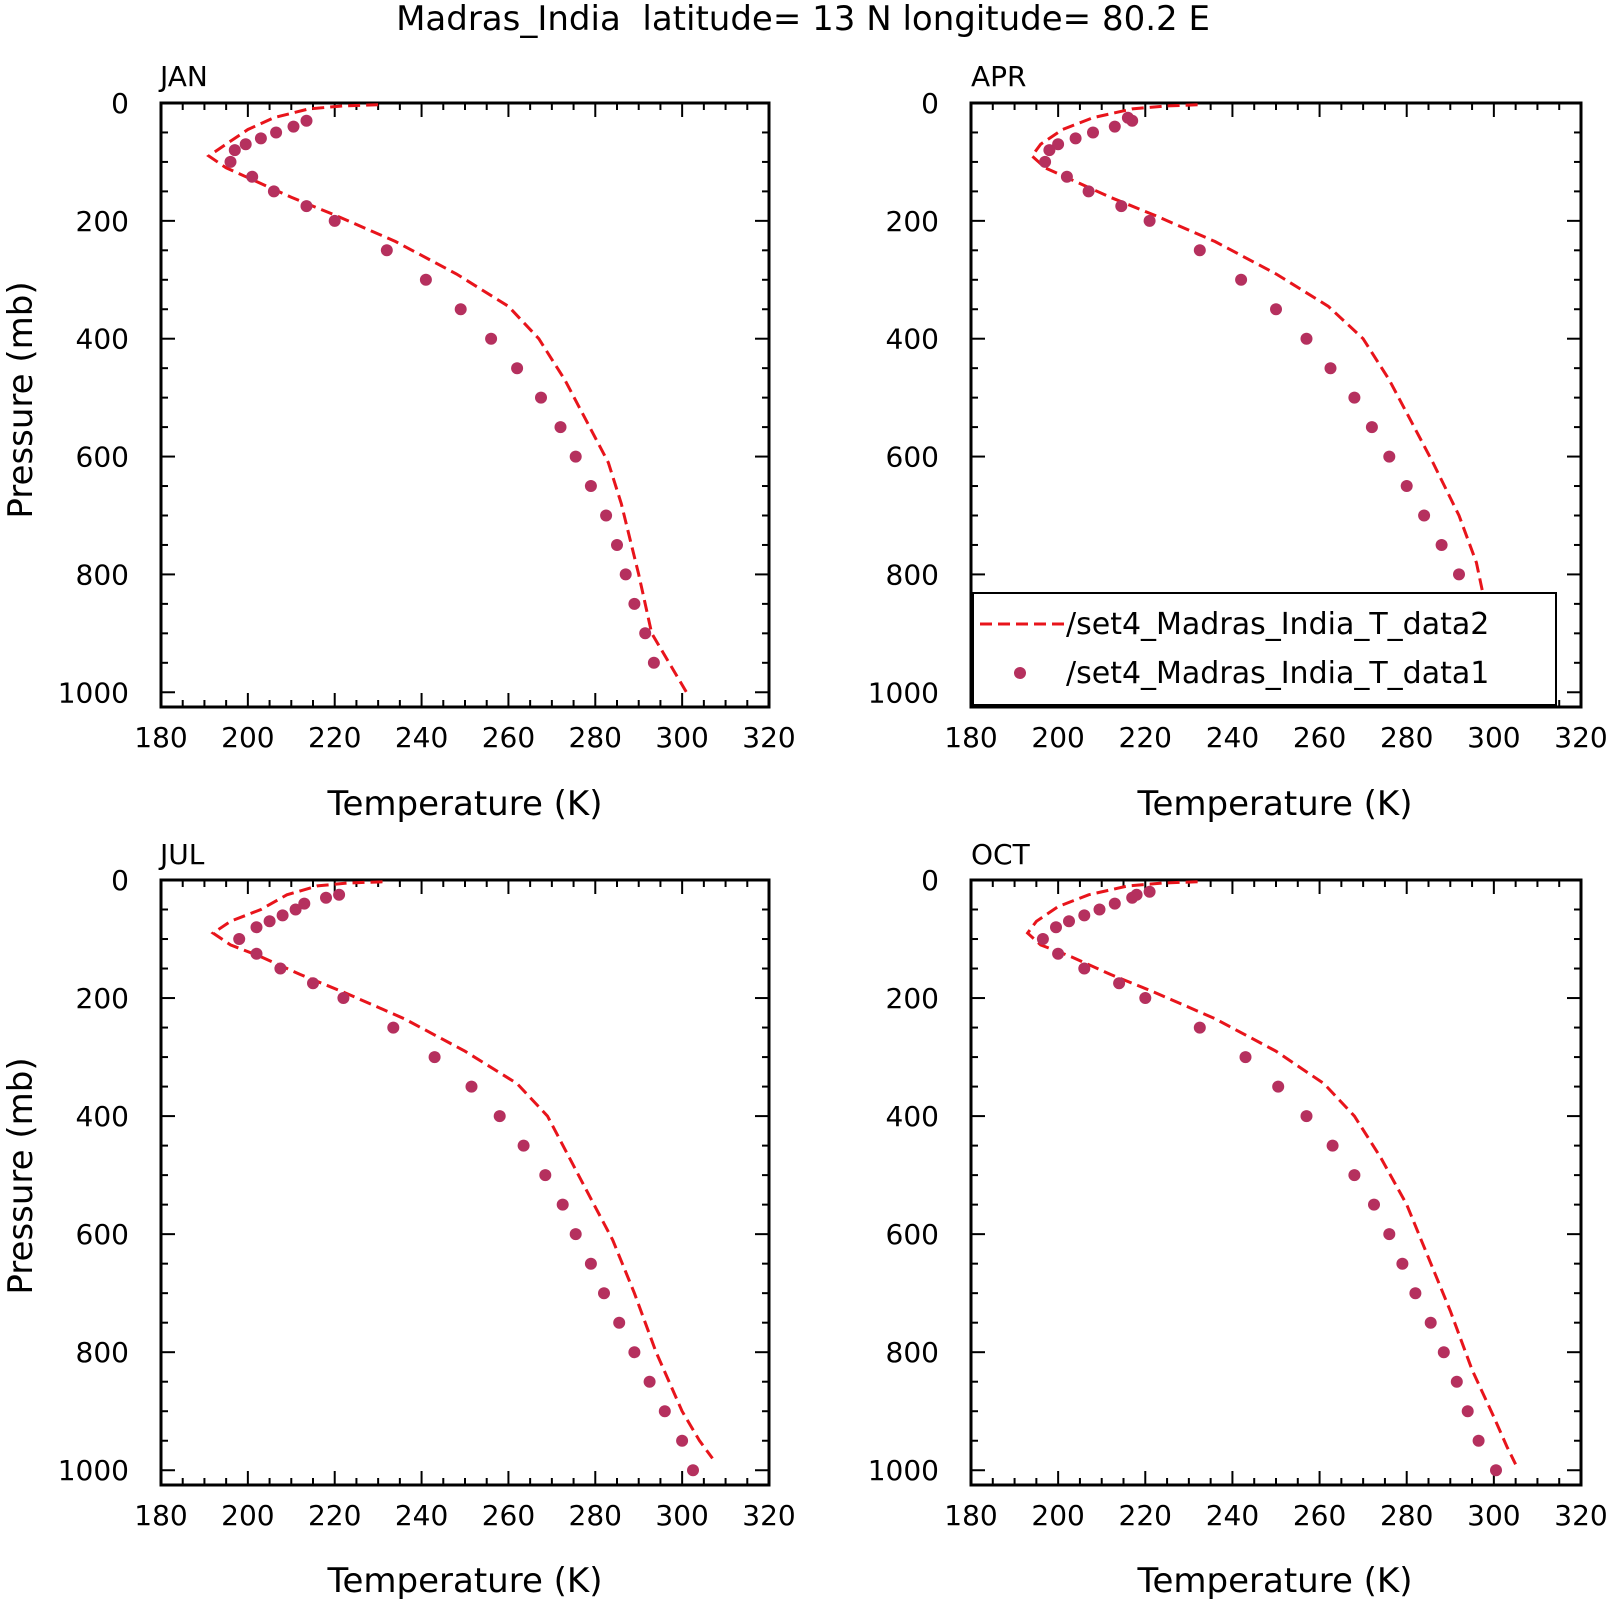 Image resolution: width=1606 pixels, height=1600 pixels. I want to click on plot-frame, so click(465, 405).